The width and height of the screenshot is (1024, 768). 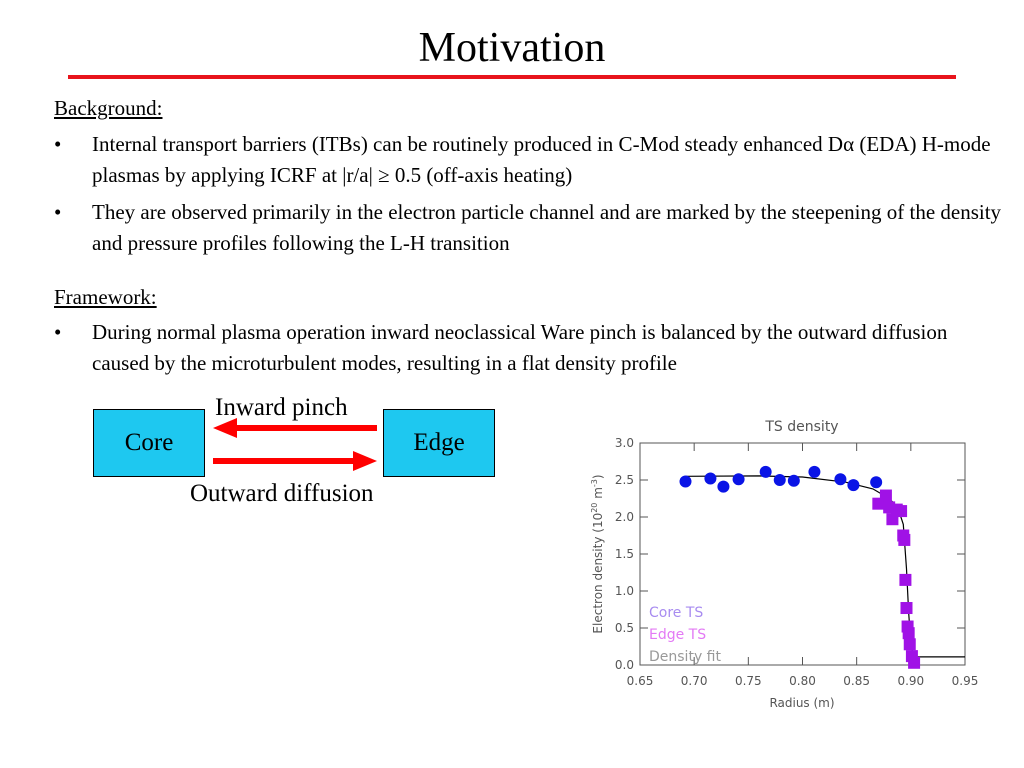 What do you see at coordinates (105, 297) in the screenshot?
I see `framework-heading: Framework:` at bounding box center [105, 297].